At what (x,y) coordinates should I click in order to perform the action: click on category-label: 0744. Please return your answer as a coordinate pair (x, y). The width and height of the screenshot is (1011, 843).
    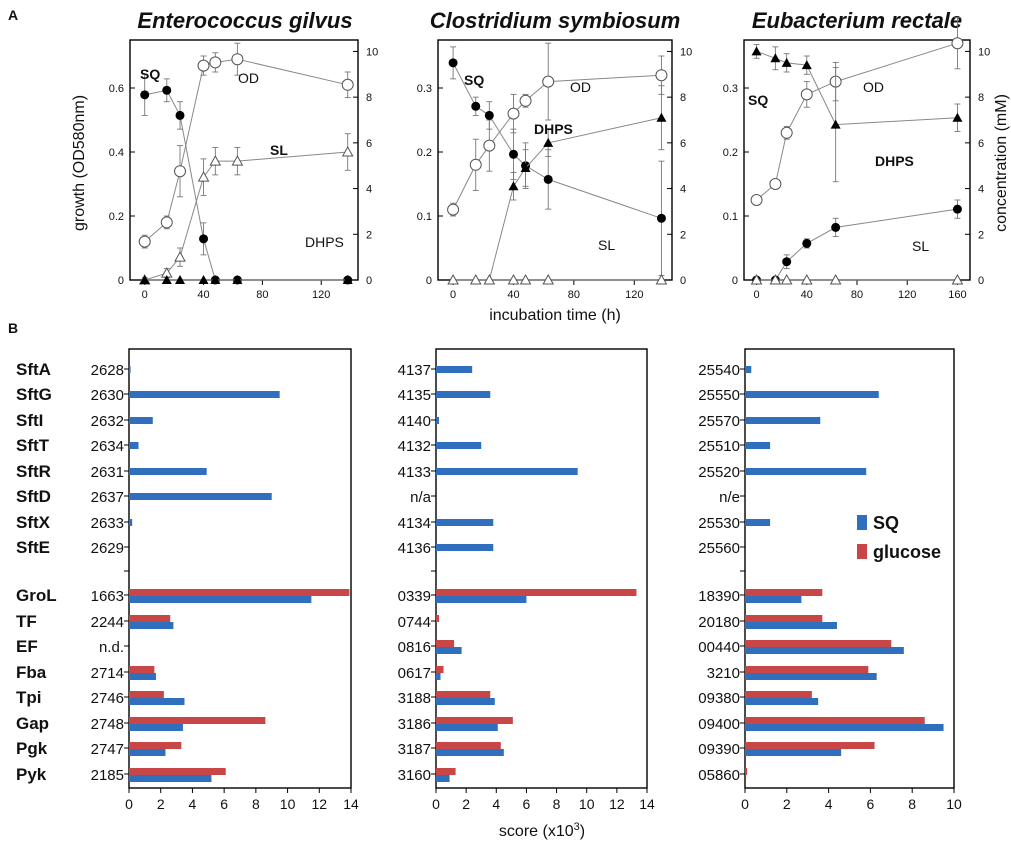
    Looking at the image, I should click on (414, 622).